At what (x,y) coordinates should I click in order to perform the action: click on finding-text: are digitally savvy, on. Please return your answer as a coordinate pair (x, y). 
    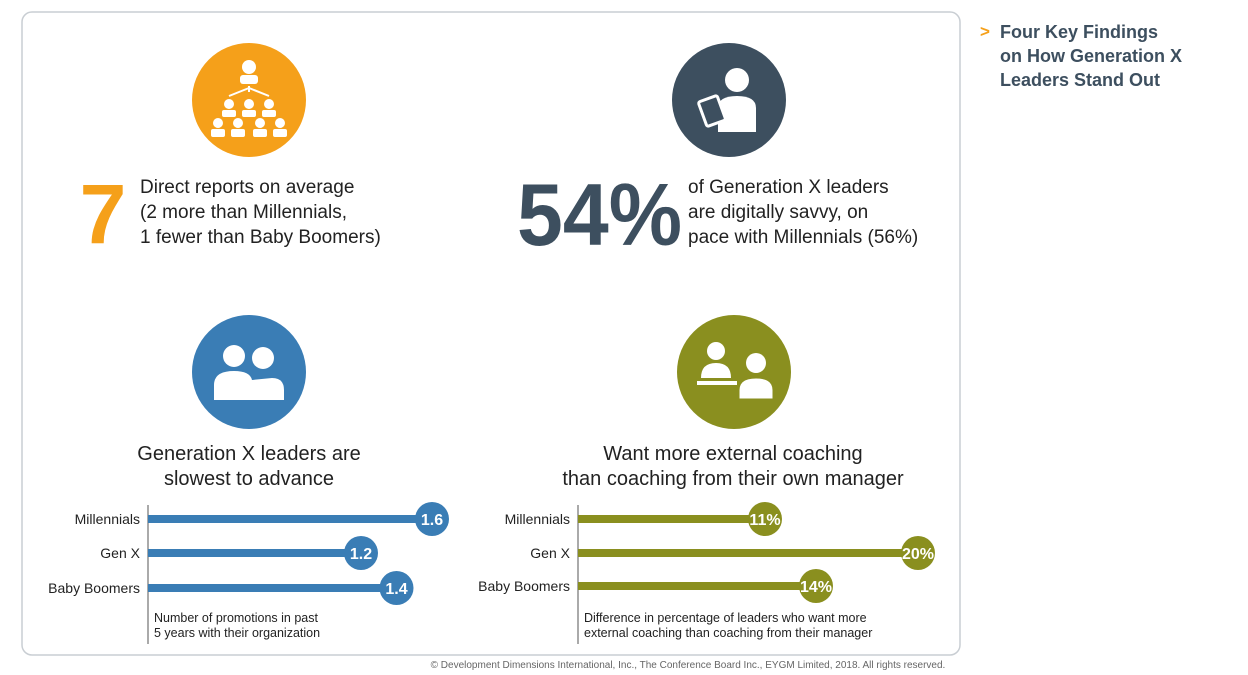
    Looking at the image, I should click on (778, 212).